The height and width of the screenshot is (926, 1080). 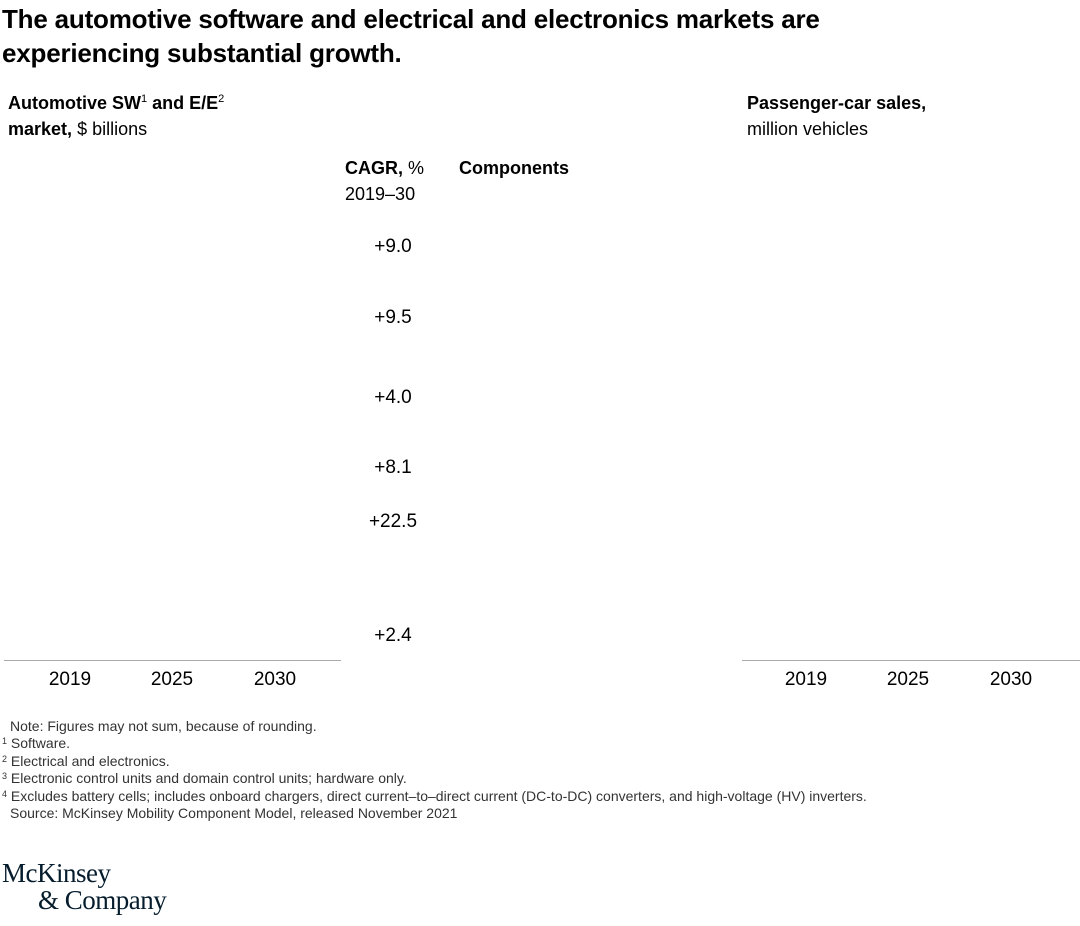 I want to click on cagr-value: +8.1, so click(x=393, y=467).